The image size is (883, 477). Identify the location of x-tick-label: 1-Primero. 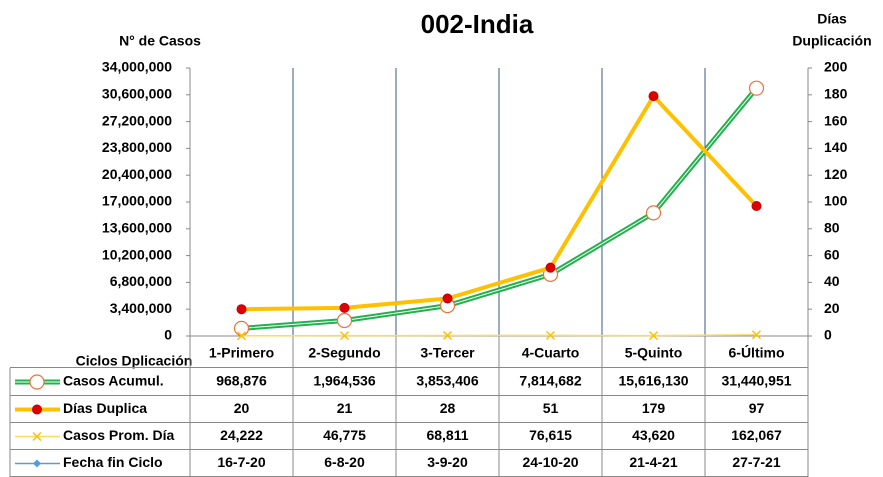
(241, 353).